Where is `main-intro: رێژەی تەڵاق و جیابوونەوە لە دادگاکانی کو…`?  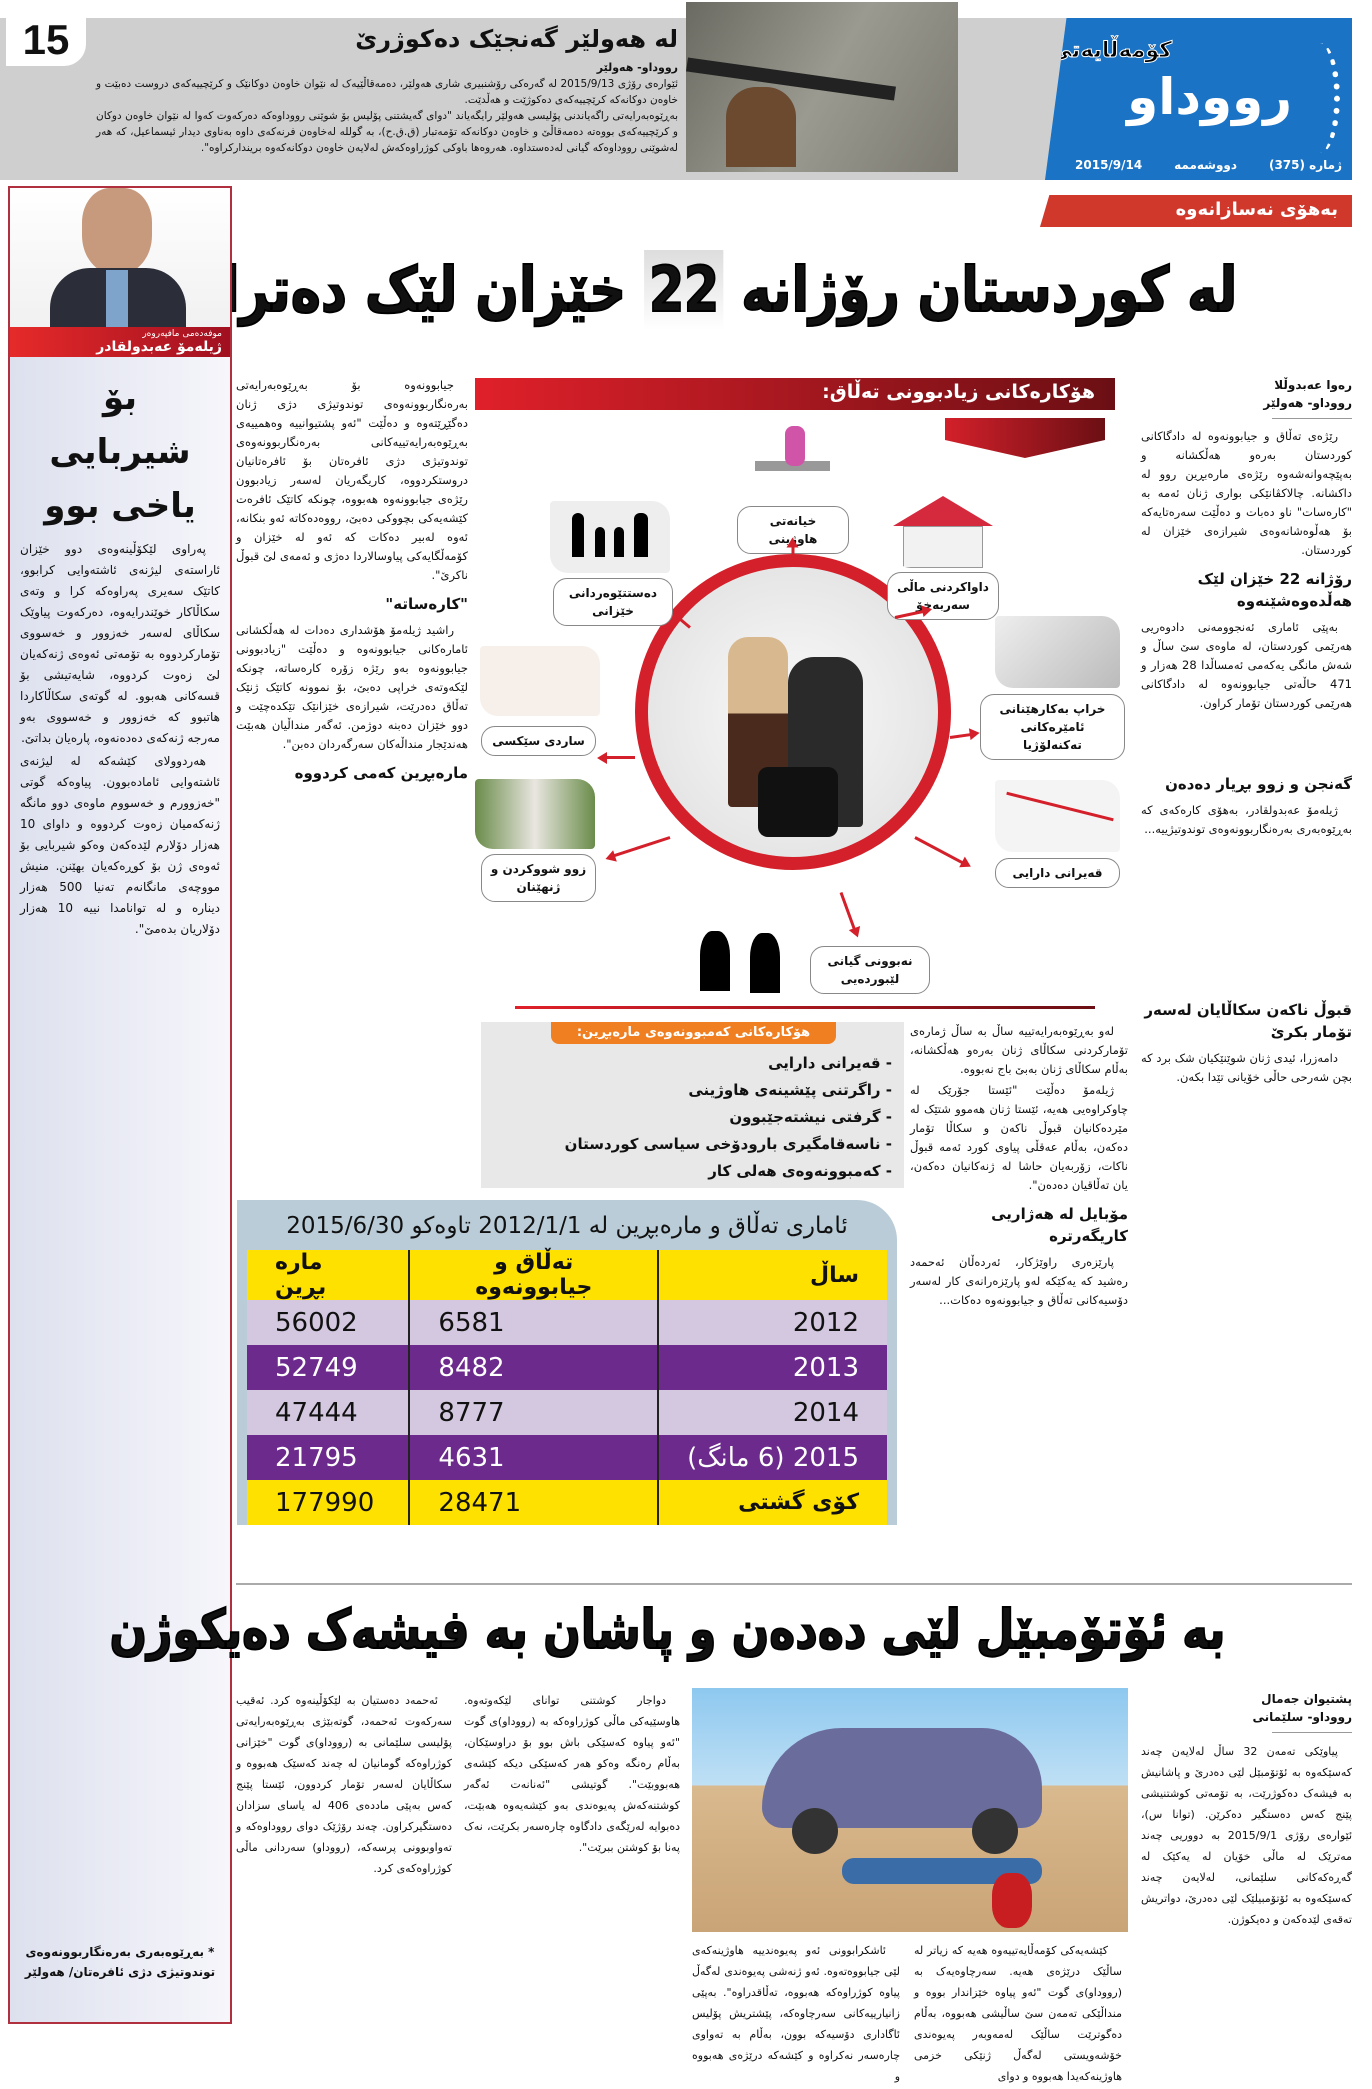 main-intro: رێژەی تەڵاق و جیابوونەوە لە دادگاکانی کو… is located at coordinates (1246, 493).